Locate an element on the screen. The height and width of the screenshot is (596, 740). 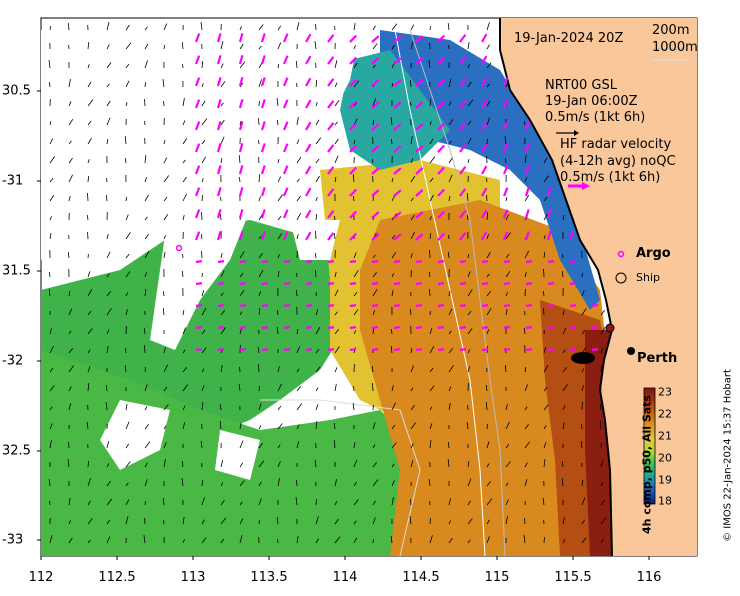
x-tick-label: 115.5 is located at coordinates (572, 577).